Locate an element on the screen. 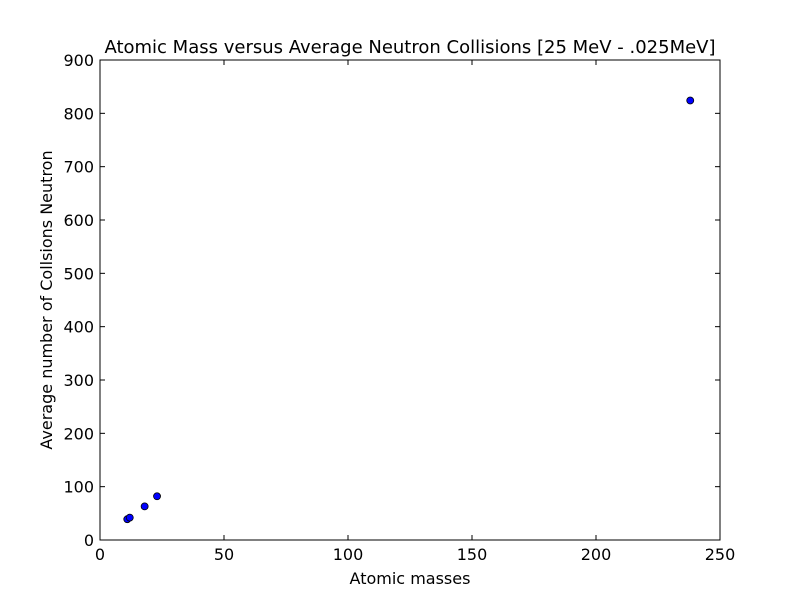 The width and height of the screenshot is (800, 600). y-tick-label: 600 is located at coordinates (78, 220).